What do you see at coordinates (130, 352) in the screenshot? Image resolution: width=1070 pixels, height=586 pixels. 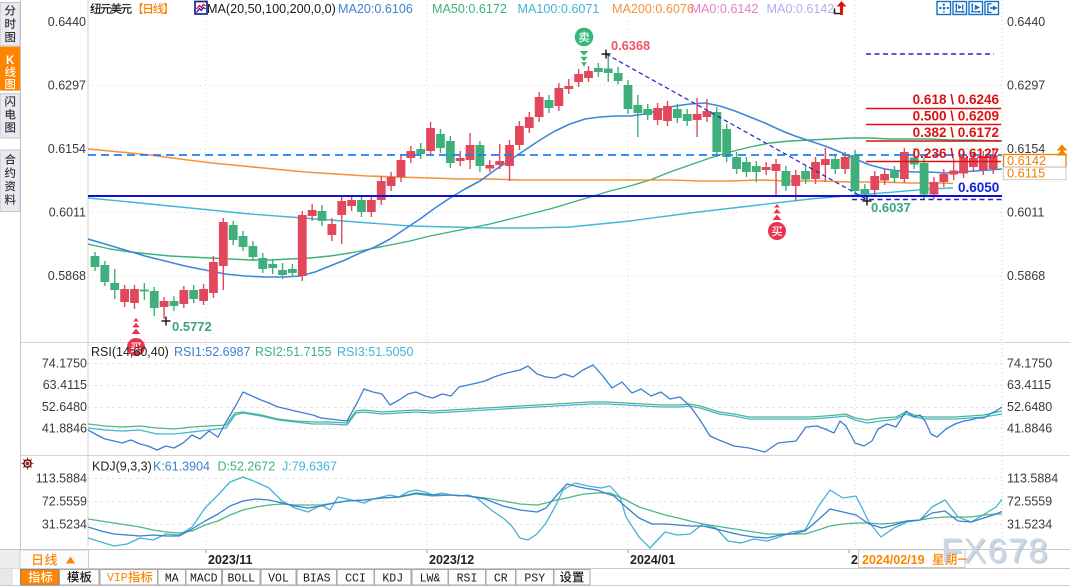 I see `svg-text: RSI(14,60,40)` at bounding box center [130, 352].